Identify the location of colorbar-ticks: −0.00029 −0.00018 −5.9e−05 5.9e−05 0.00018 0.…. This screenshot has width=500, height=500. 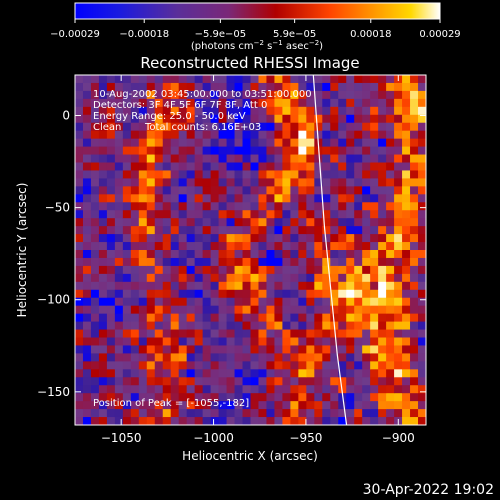
(255, 29).